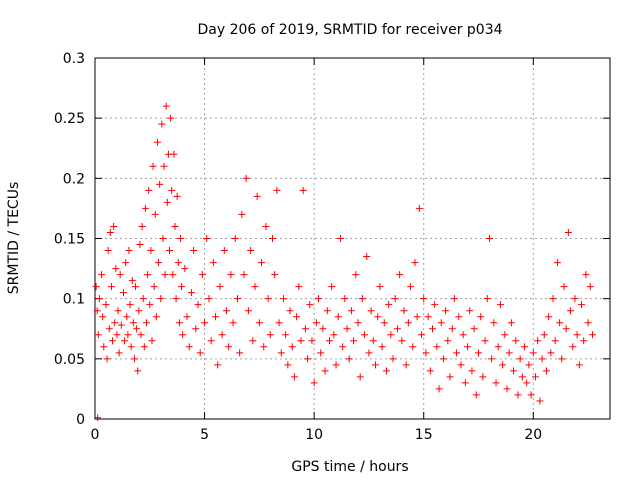  What do you see at coordinates (74, 59) in the screenshot?
I see `y-tick-label: 0.3` at bounding box center [74, 59].